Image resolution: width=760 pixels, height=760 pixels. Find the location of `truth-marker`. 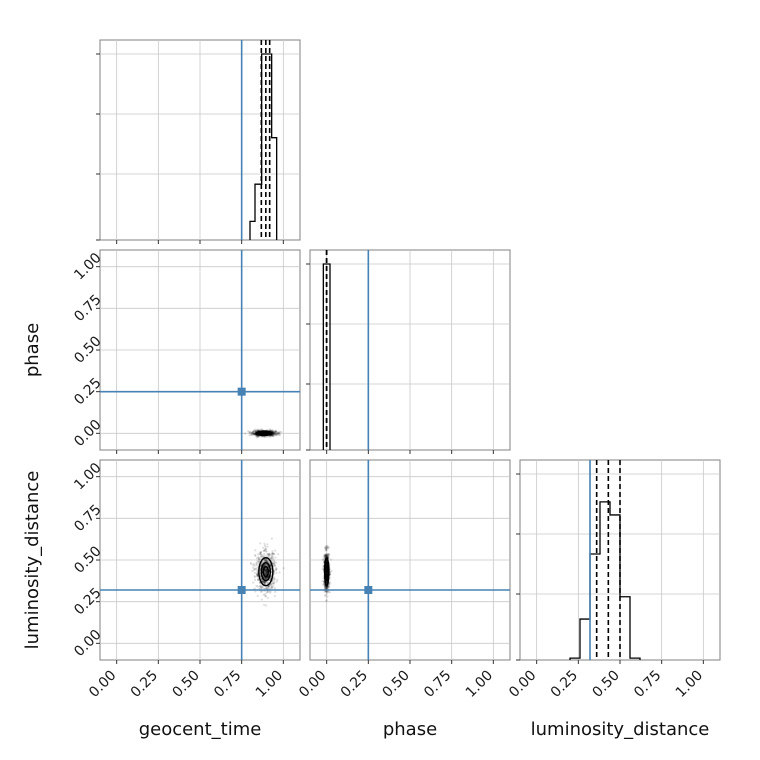

truth-marker is located at coordinates (241, 391).